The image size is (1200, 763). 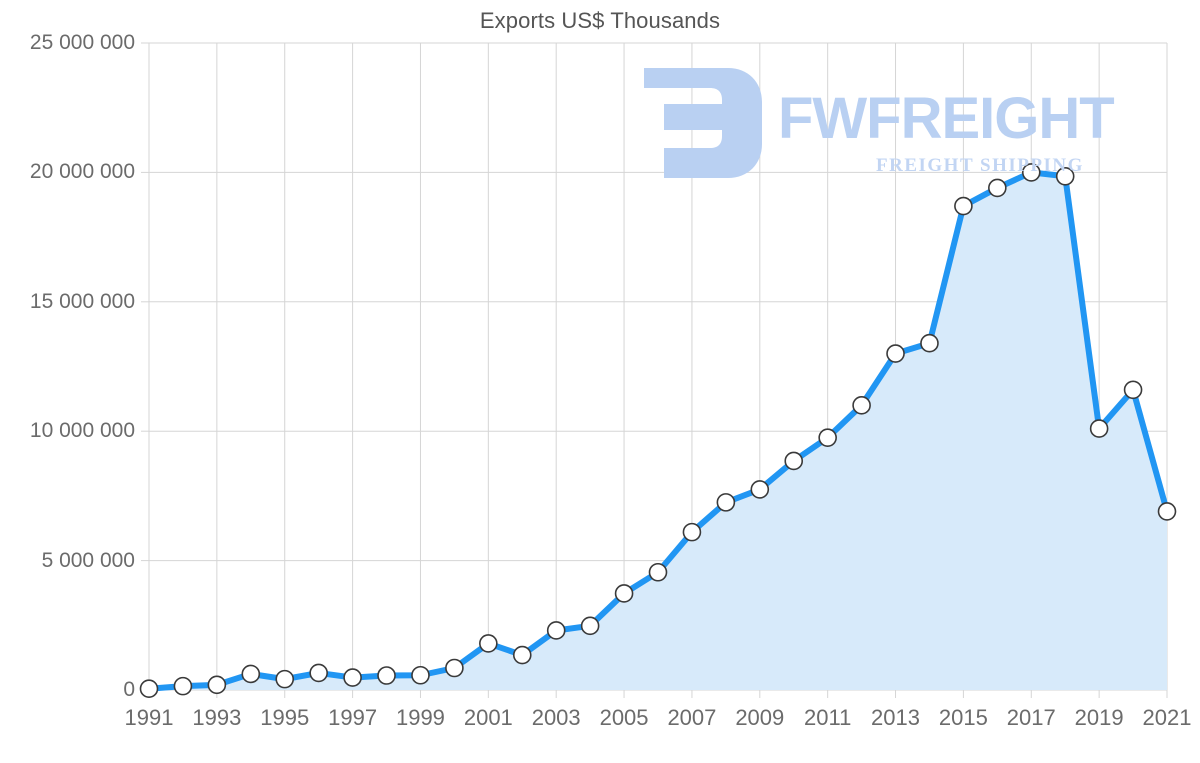 I want to click on x-axis-tick-label: 2011, so click(x=828, y=717).